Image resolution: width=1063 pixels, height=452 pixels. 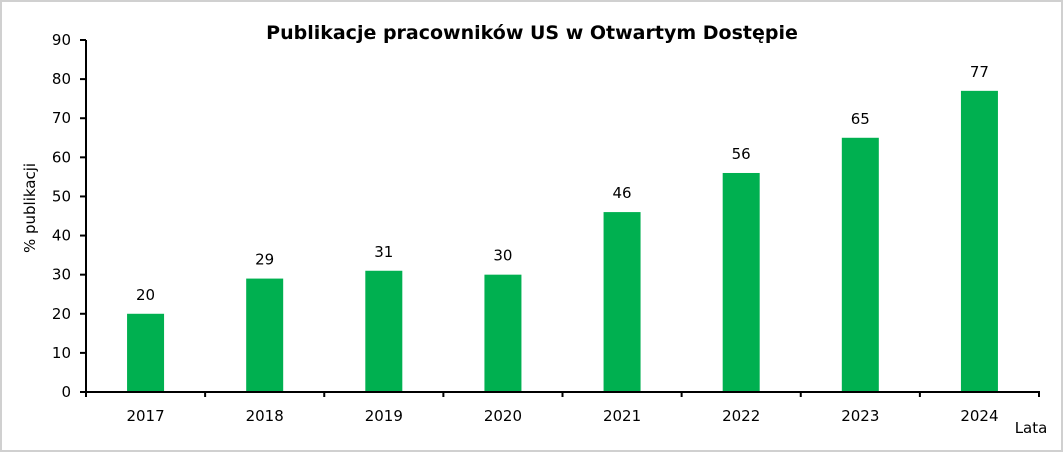 What do you see at coordinates (741, 154) in the screenshot?
I see `data-label: 56` at bounding box center [741, 154].